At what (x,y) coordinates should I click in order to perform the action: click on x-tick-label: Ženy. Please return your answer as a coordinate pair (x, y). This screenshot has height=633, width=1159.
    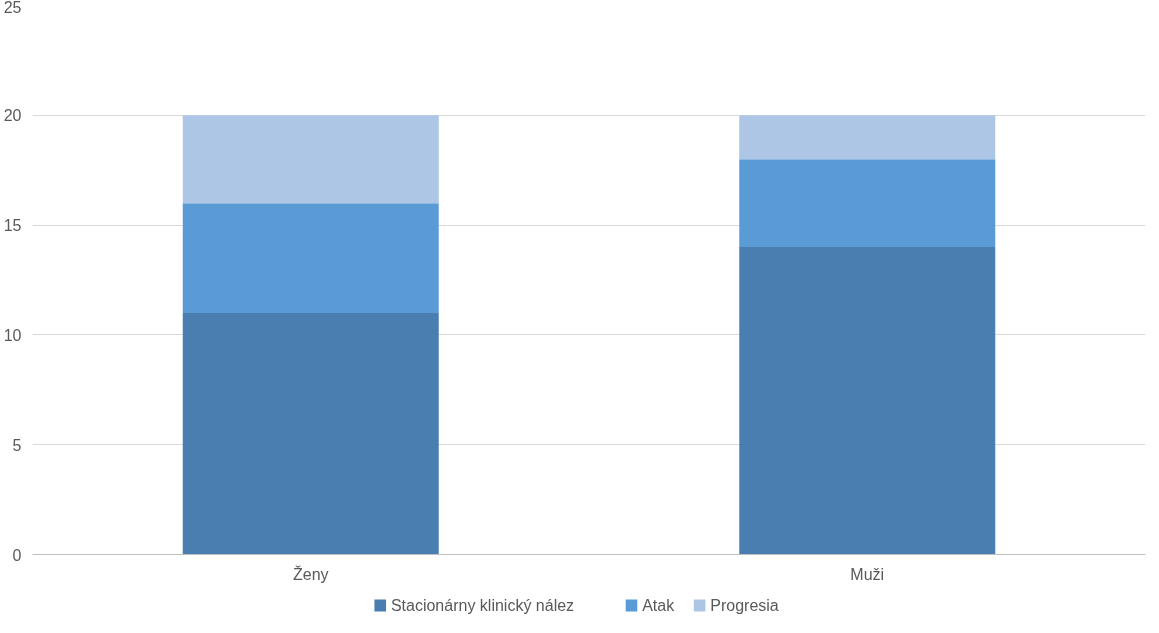
    Looking at the image, I should click on (310, 573).